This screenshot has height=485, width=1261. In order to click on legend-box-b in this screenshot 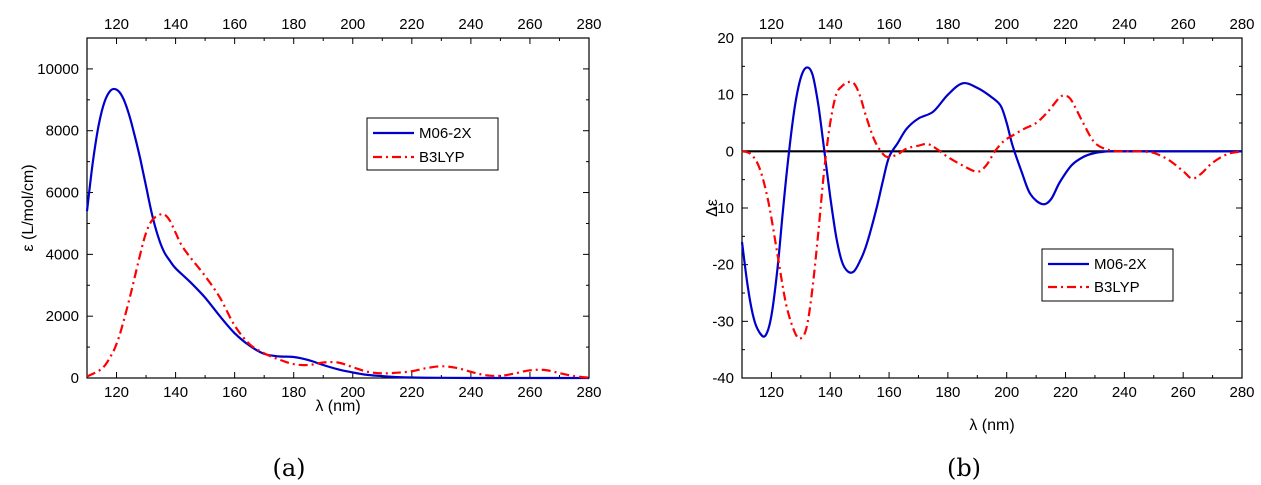, I will do `click(1107, 275)`.